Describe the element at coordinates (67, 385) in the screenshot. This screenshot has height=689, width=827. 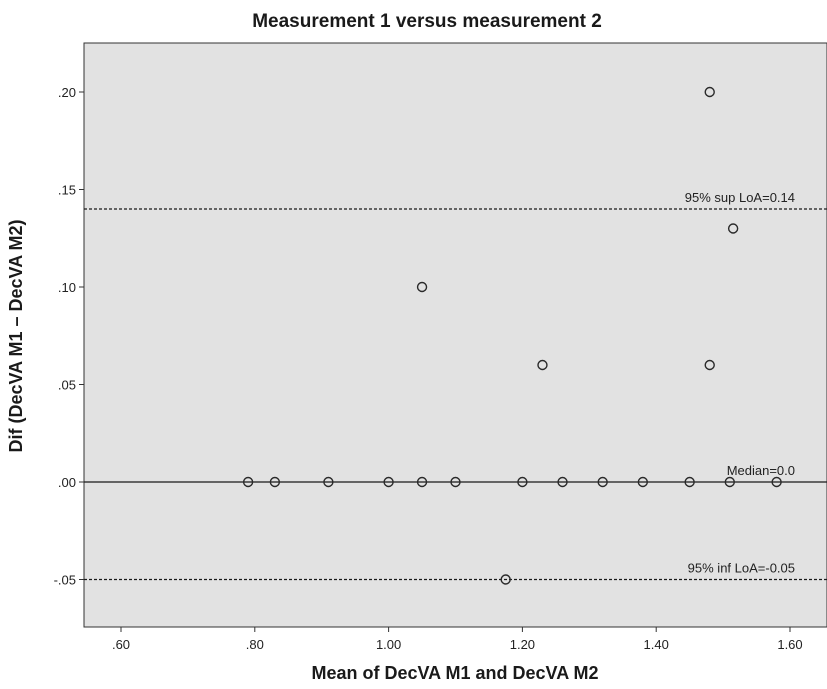
I see `y-tick-label: .05` at that location.